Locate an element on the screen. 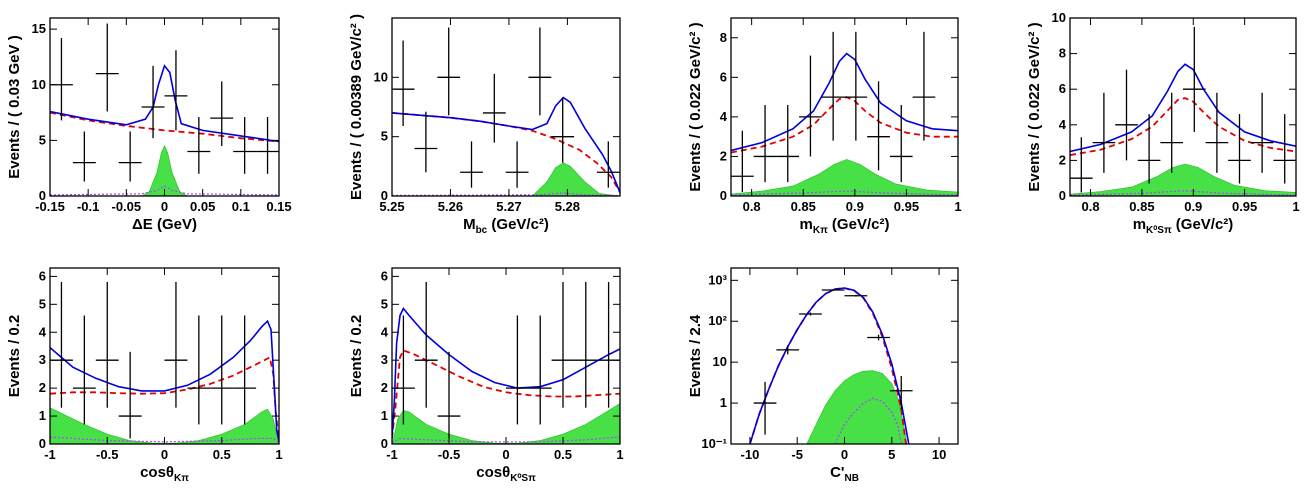  x-tick-label: 5.27 is located at coordinates (508, 206).